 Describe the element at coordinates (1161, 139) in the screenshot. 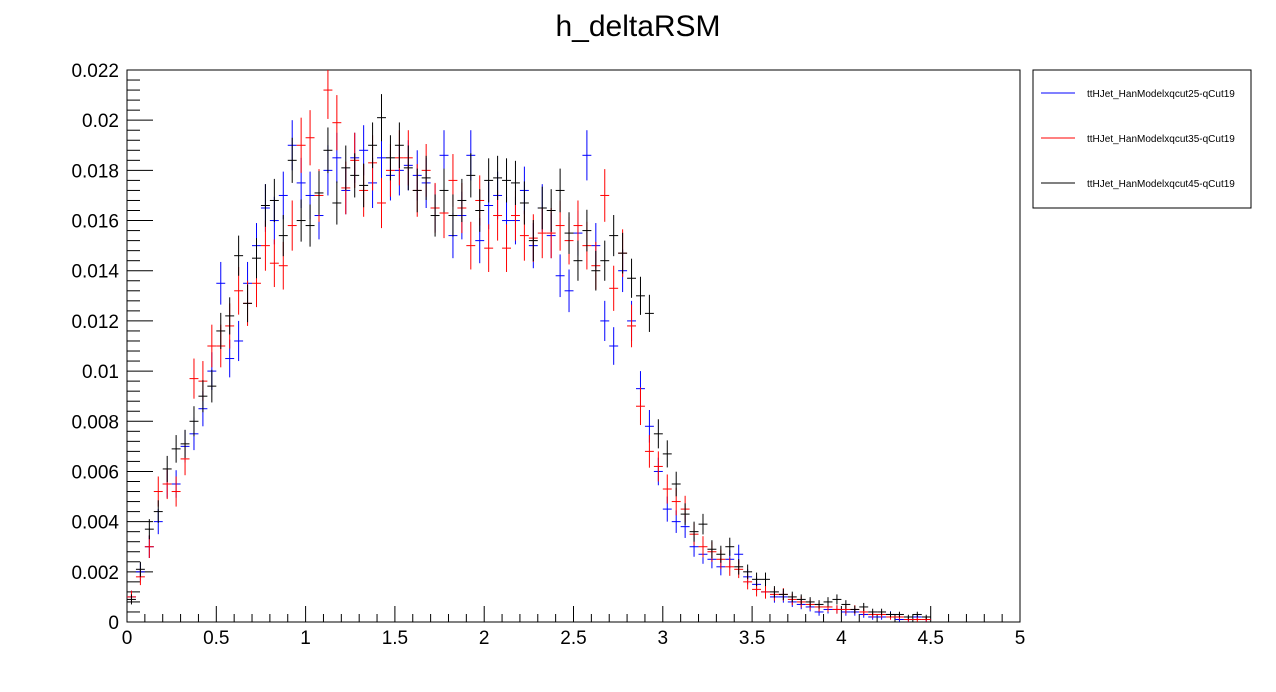

I see `legend-label: ttHJet_HanModelxqcut35-qCut19` at that location.